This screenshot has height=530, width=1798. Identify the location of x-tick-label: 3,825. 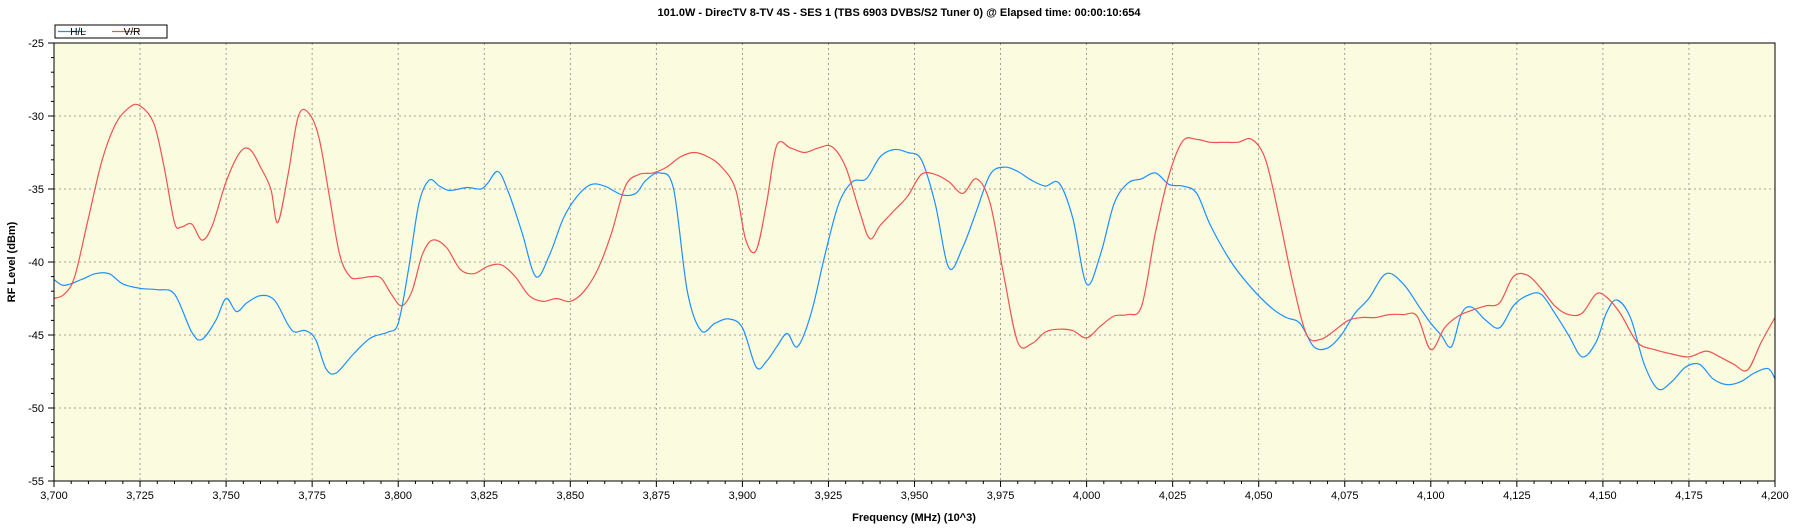
(484, 496).